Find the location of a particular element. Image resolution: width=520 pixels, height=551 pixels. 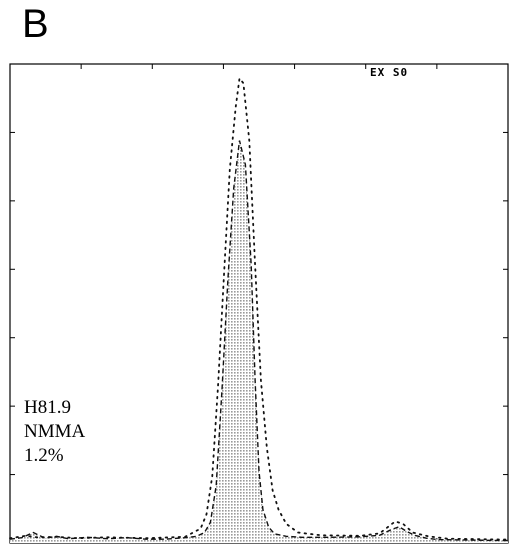

panel-label: B is located at coordinates (35, 24).